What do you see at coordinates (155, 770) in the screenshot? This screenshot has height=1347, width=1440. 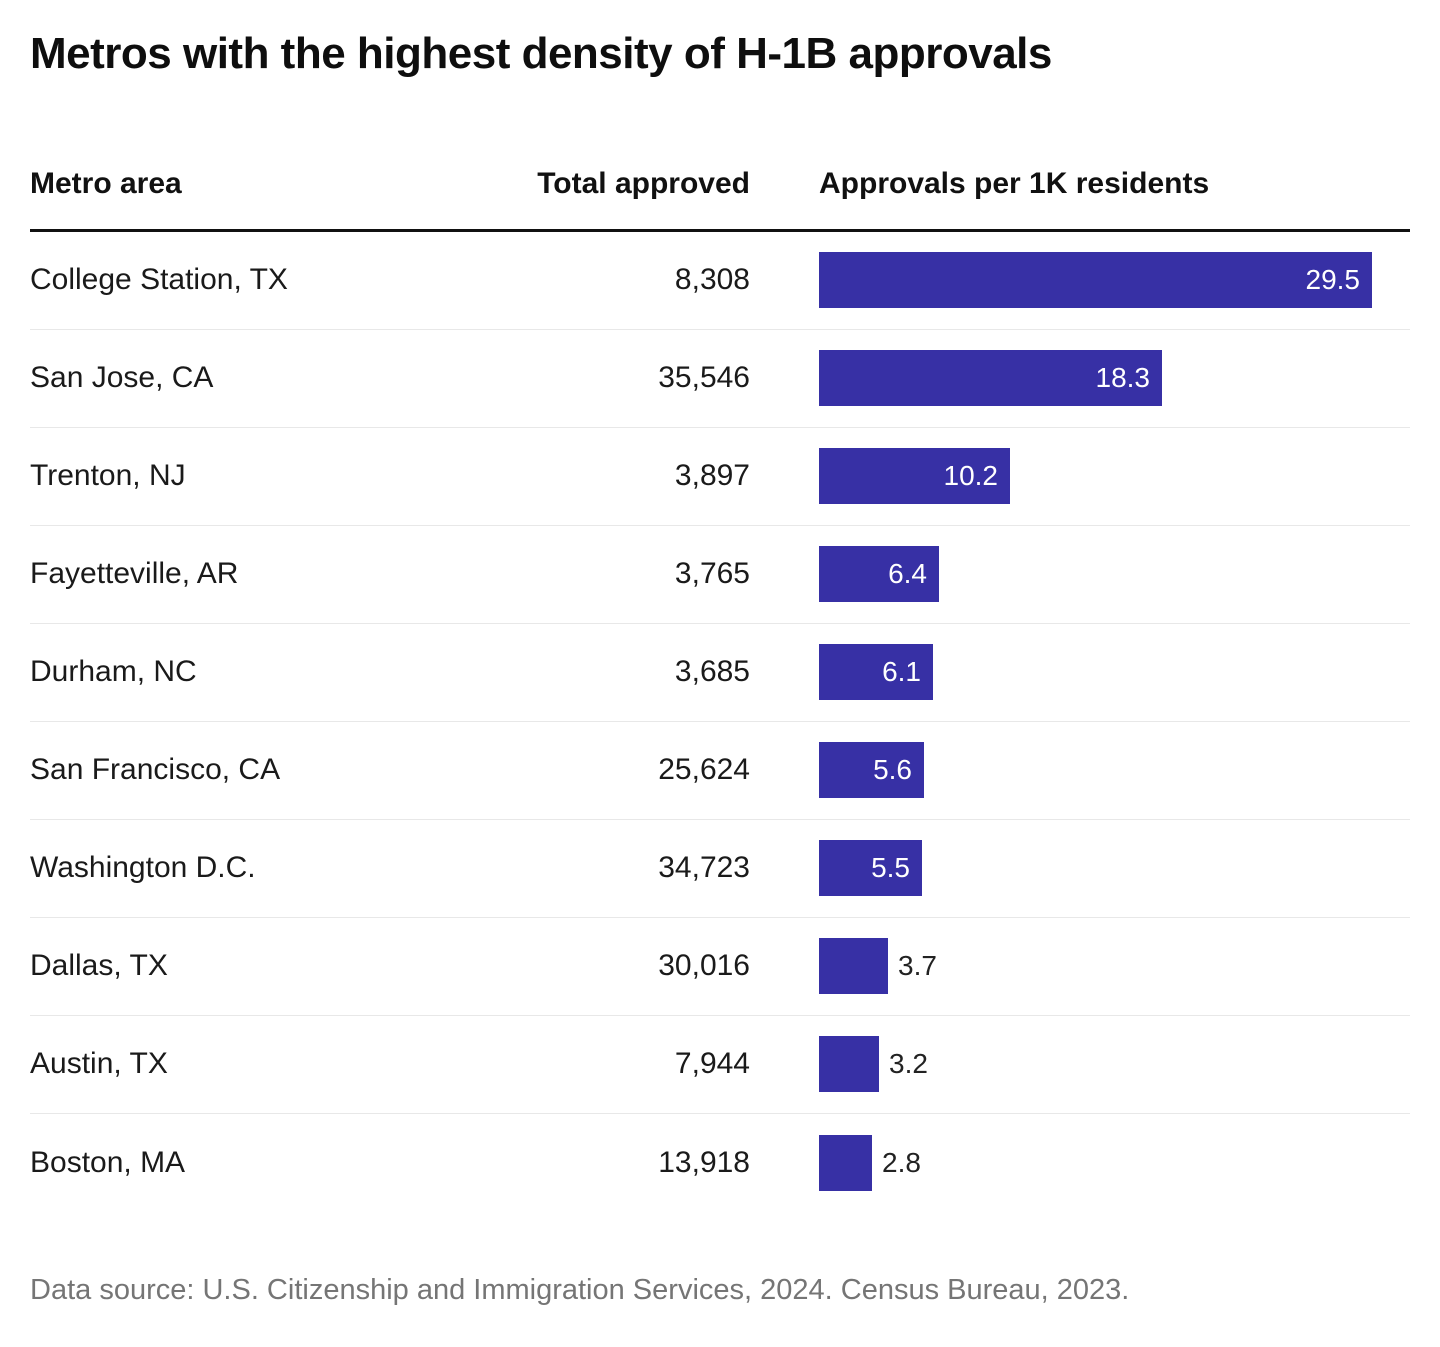 I see `metro-area-label: San Francisco, CA` at bounding box center [155, 770].